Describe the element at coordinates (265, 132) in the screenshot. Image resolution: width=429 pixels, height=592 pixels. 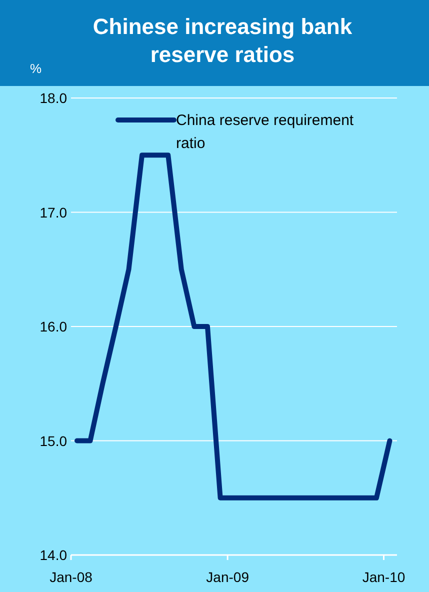
I see `legend-label: China reserve requirement ratio` at that location.